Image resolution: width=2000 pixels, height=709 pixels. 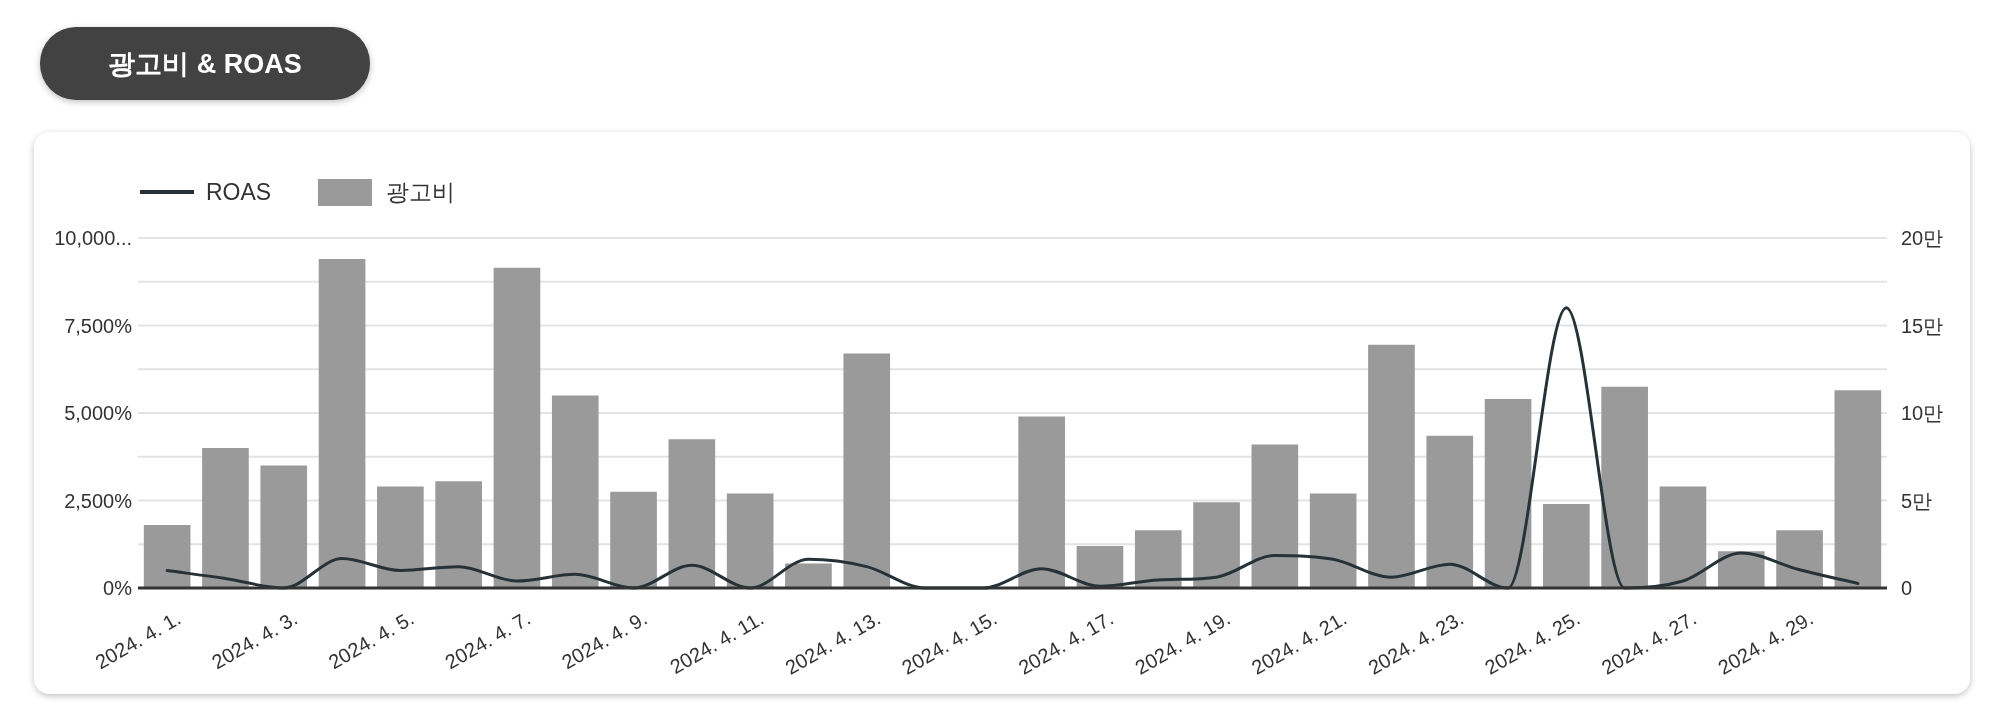 I want to click on xtick: 2024. 4. 29., so click(x=1765, y=642).